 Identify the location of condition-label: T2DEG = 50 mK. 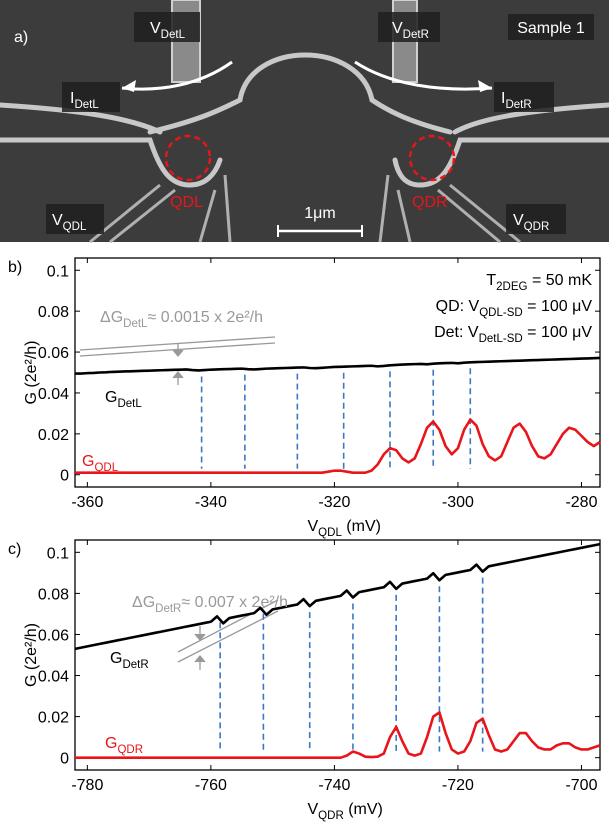
(539, 282).